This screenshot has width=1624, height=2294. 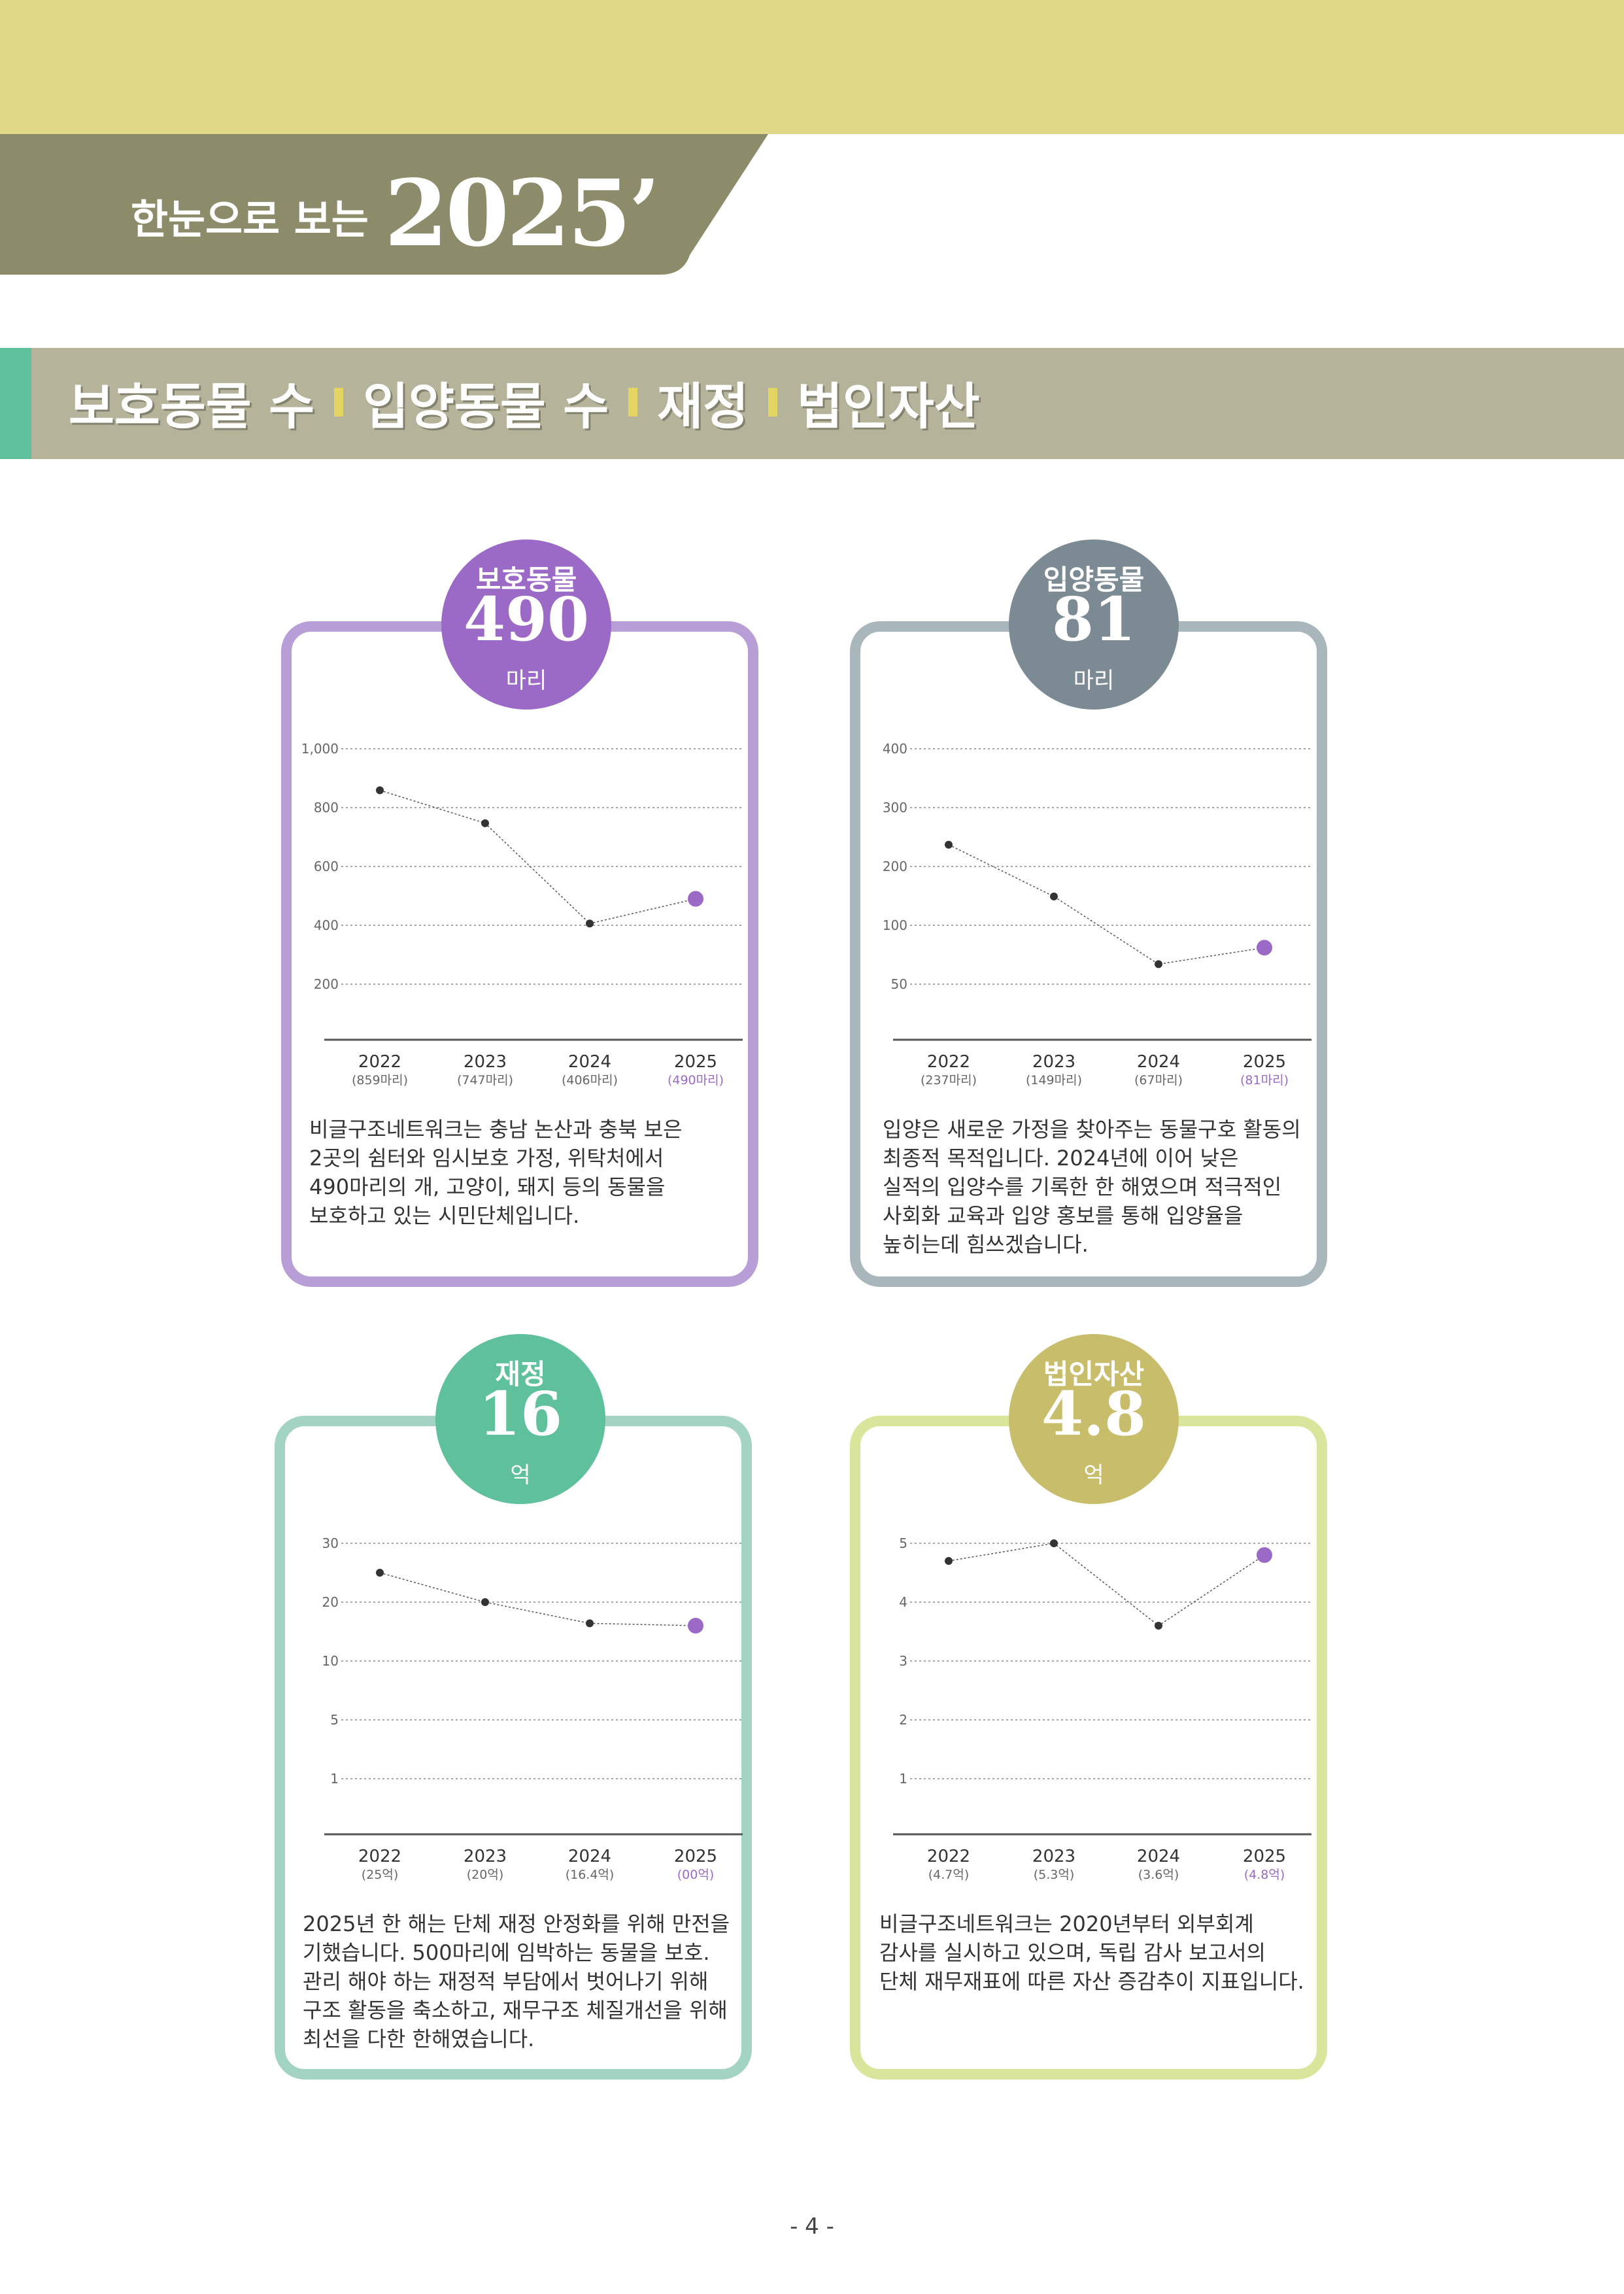 What do you see at coordinates (485, 1080) in the screenshot?
I see `x-tick-sublabel: (747마리)` at bounding box center [485, 1080].